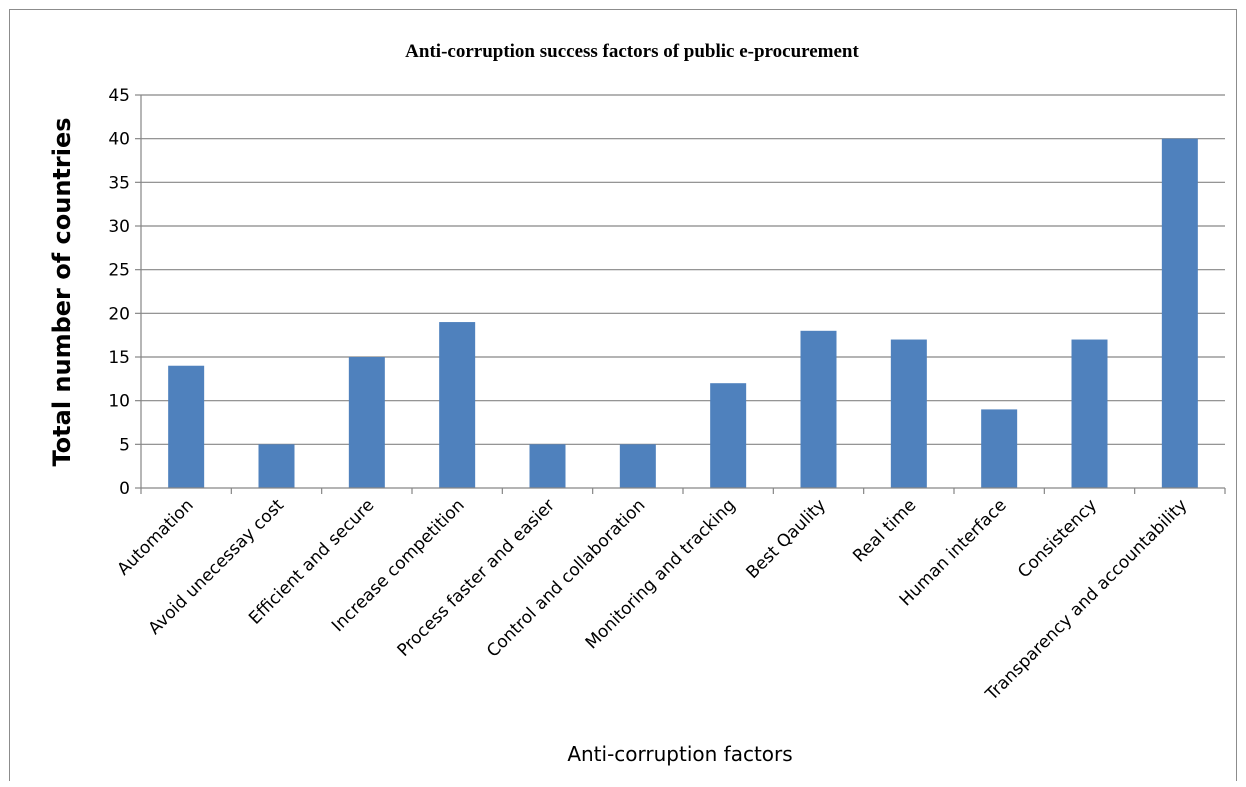  Describe the element at coordinates (679, 754) in the screenshot. I see `x-axis-label: Anti-corruption factors` at that location.